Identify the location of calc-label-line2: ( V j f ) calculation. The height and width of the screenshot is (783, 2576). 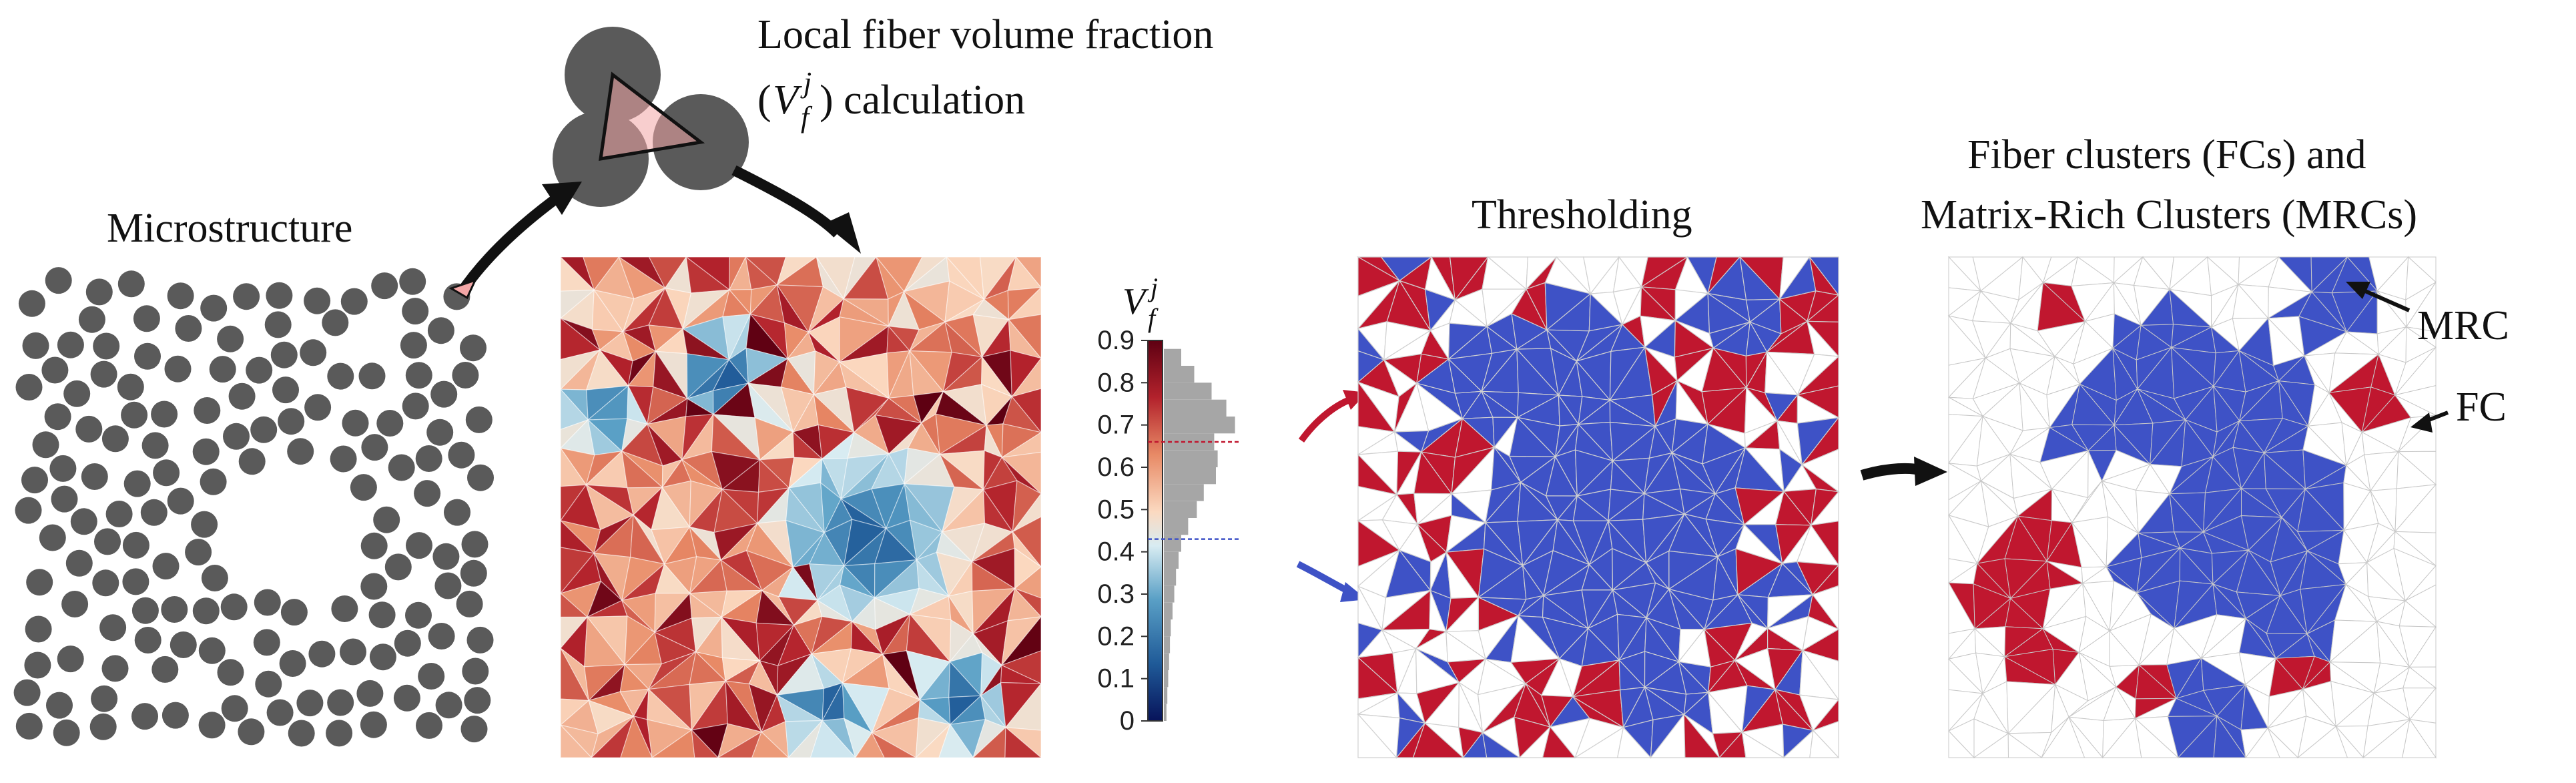
(891, 100).